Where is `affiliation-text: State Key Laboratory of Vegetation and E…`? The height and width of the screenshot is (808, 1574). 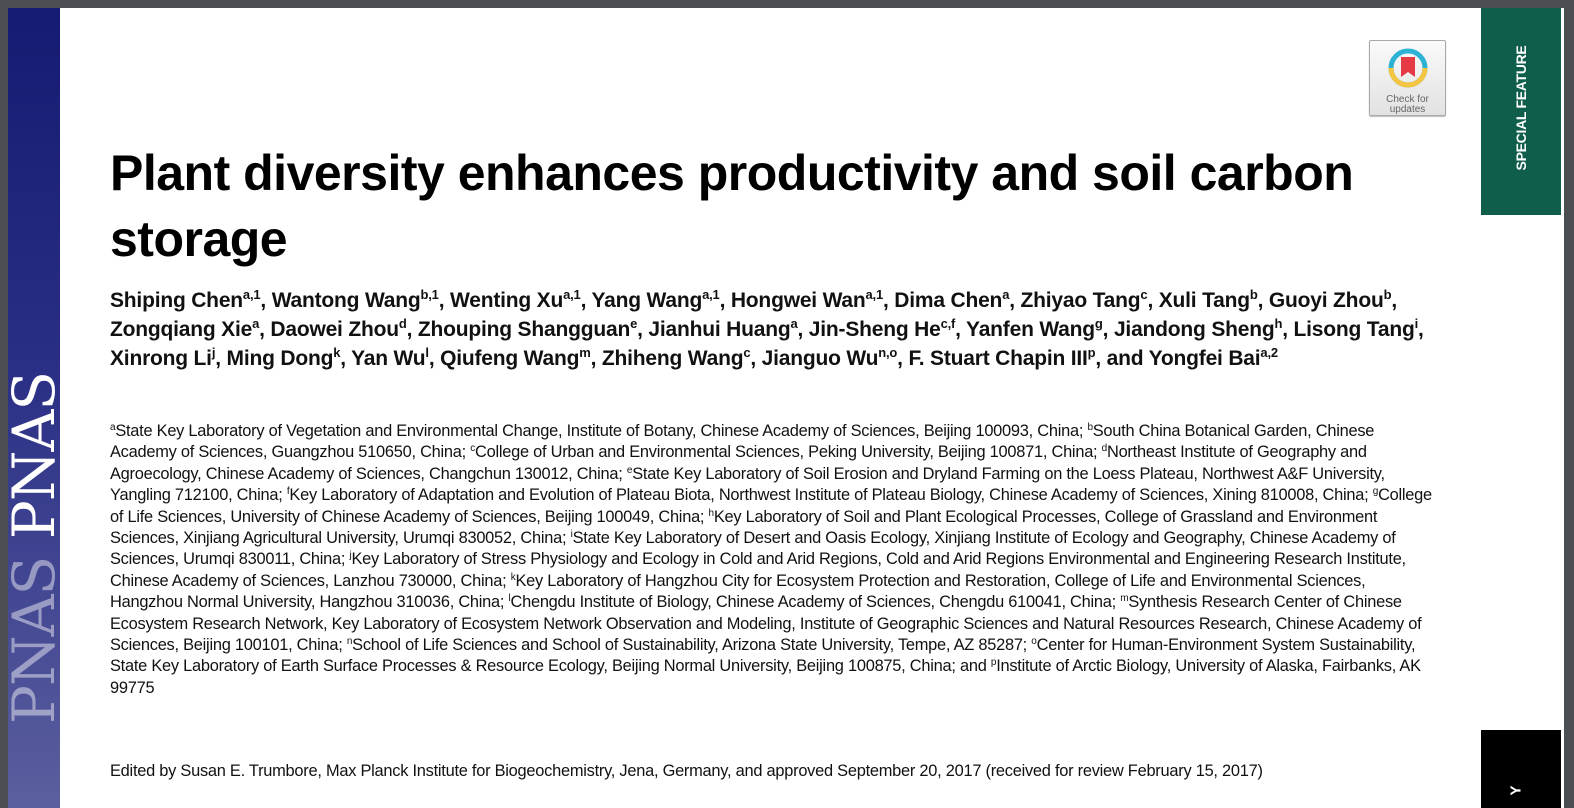
affiliation-text: State Key Laboratory of Vegetation and E… is located at coordinates (601, 431).